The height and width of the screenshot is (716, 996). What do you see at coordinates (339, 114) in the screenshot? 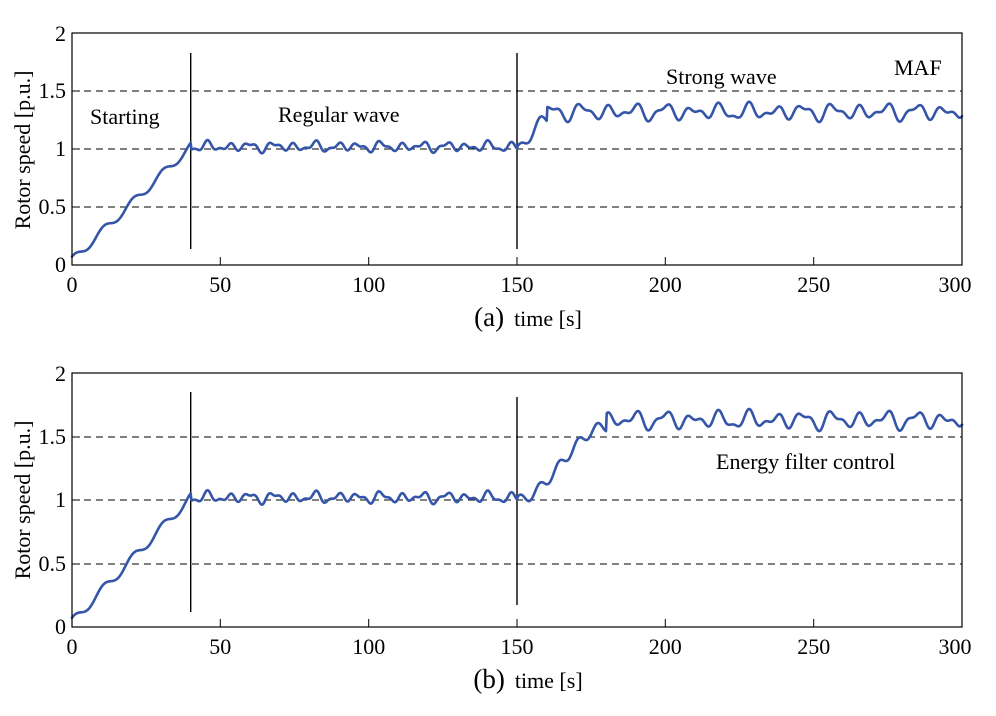
I see `panel-a-annotation-regular-wave: Regular wave` at bounding box center [339, 114].